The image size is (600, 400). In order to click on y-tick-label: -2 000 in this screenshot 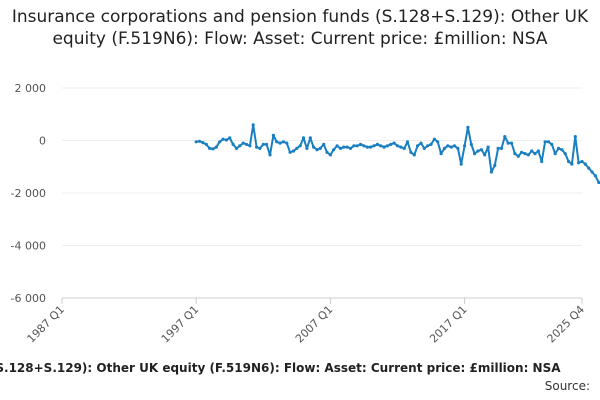, I will do `click(28, 193)`.